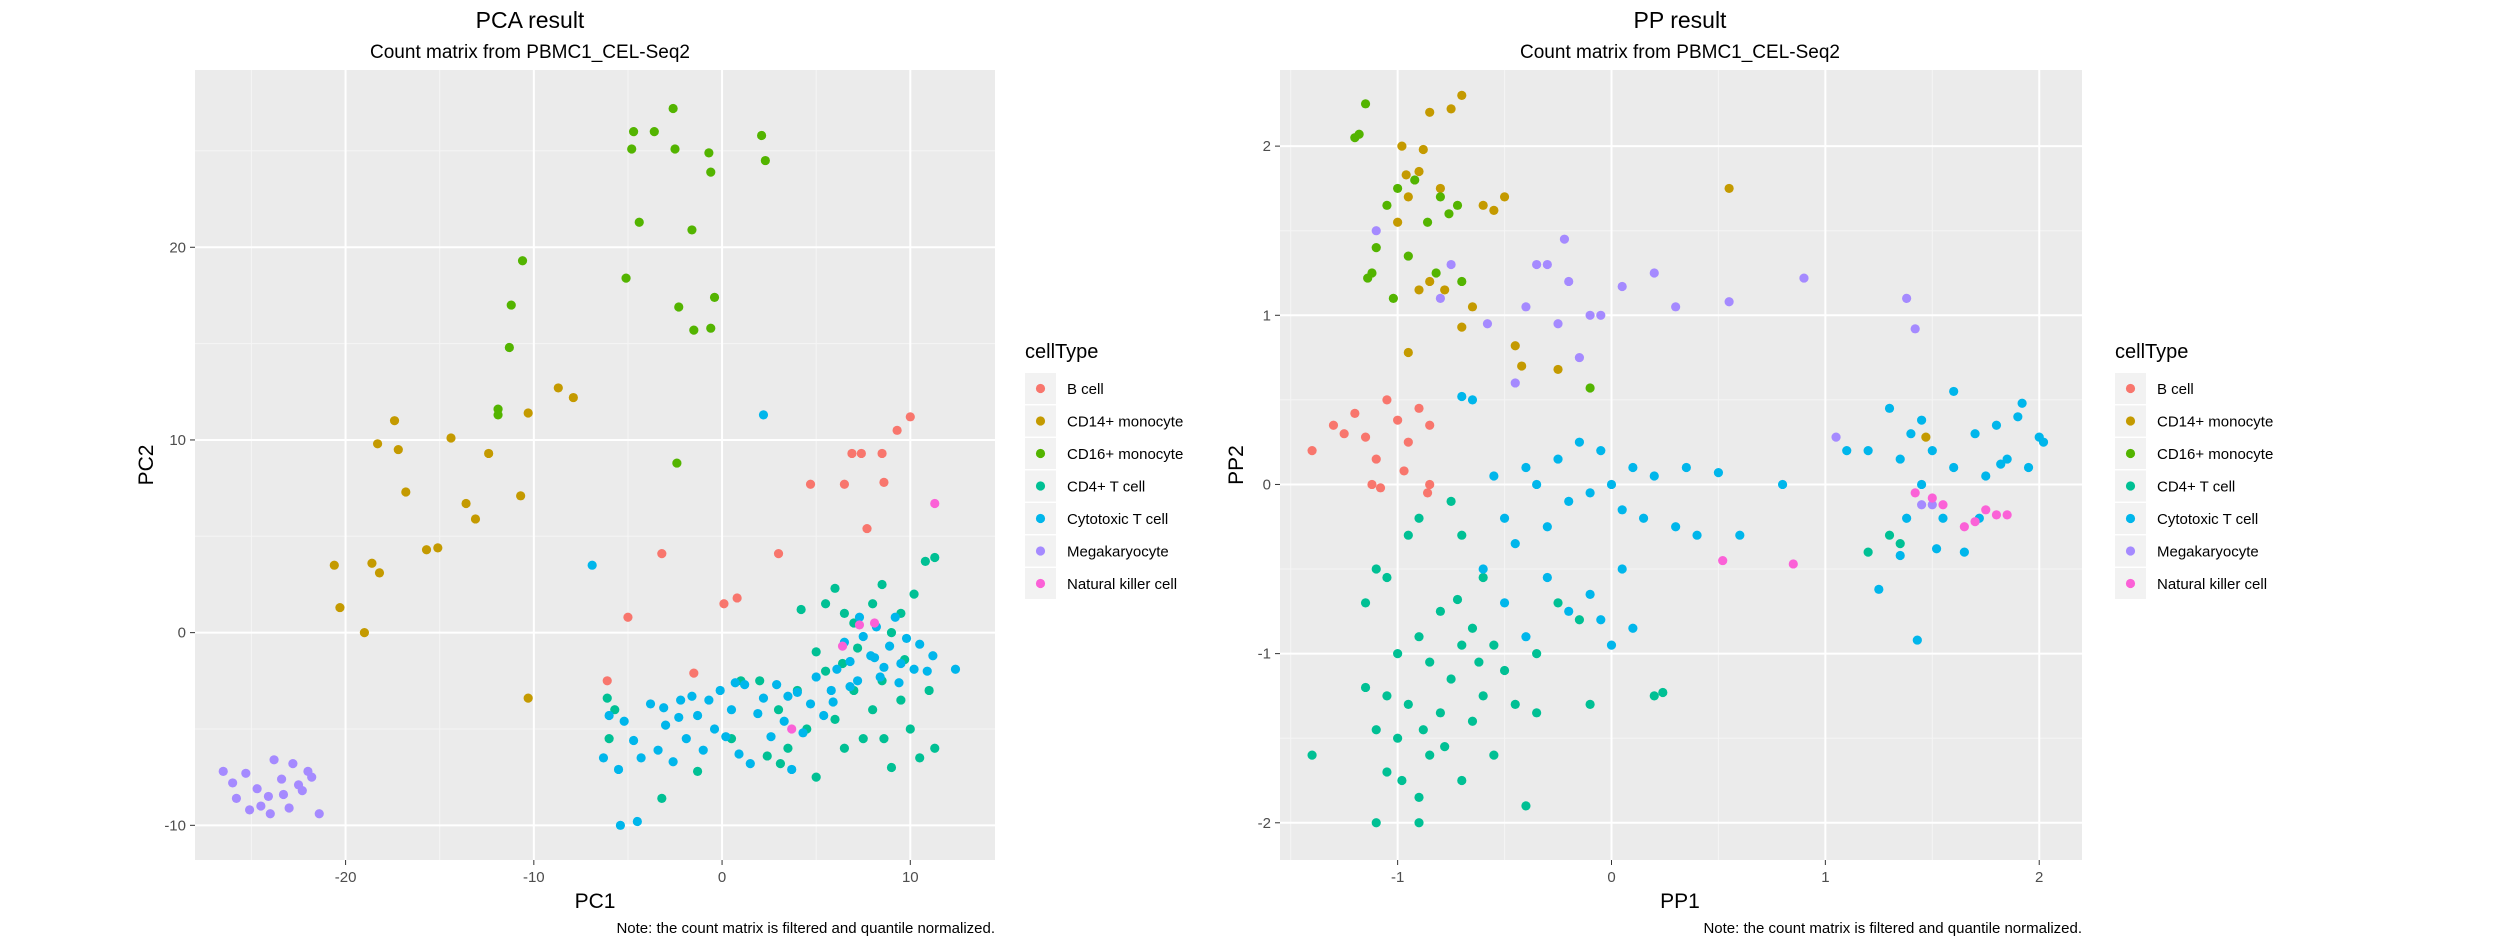 This screenshot has width=2500, height=938. What do you see at coordinates (1040, 421) in the screenshot?
I see `pca-legend-dot-cd14-monocyte` at bounding box center [1040, 421].